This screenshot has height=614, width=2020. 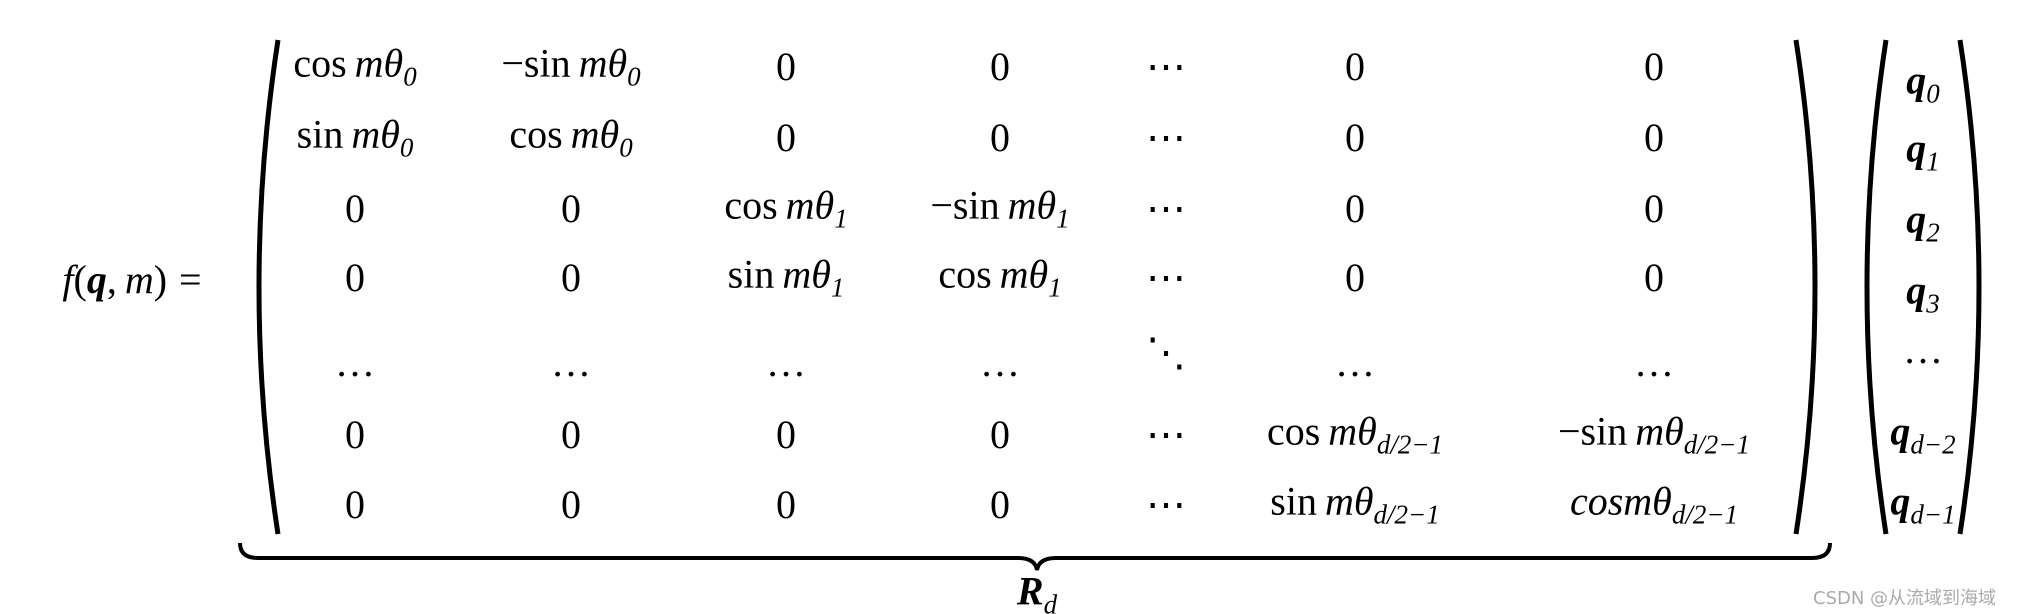 What do you see at coordinates (190, 279) in the screenshot?
I see `math-part: =` at bounding box center [190, 279].